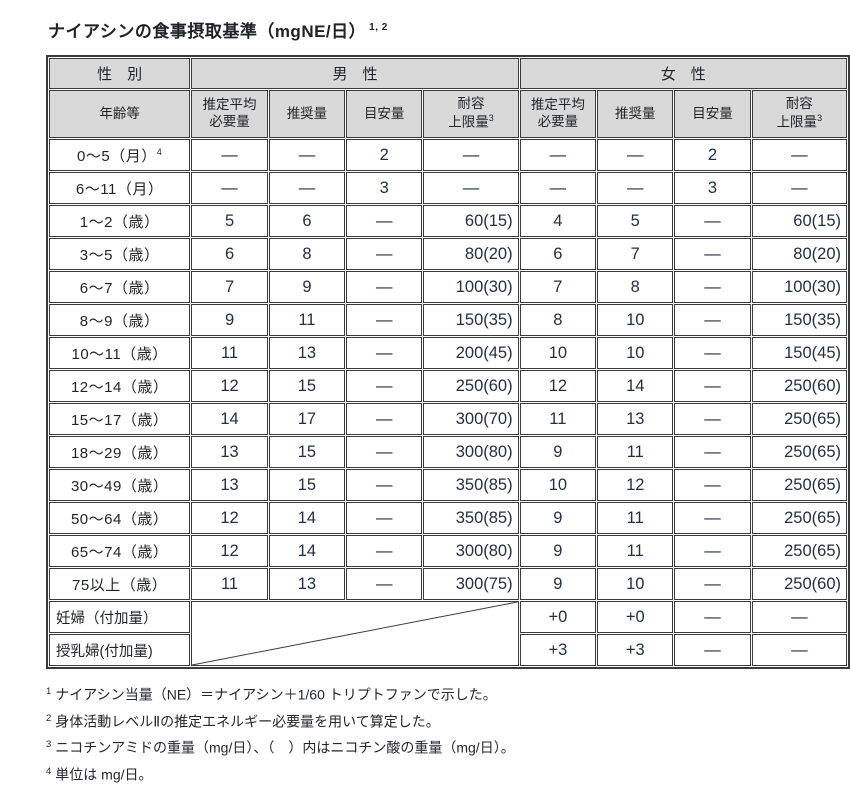 This screenshot has width=850, height=804. Describe the element at coordinates (799, 221) in the screenshot. I see `table-cell: 60(15)` at that location.